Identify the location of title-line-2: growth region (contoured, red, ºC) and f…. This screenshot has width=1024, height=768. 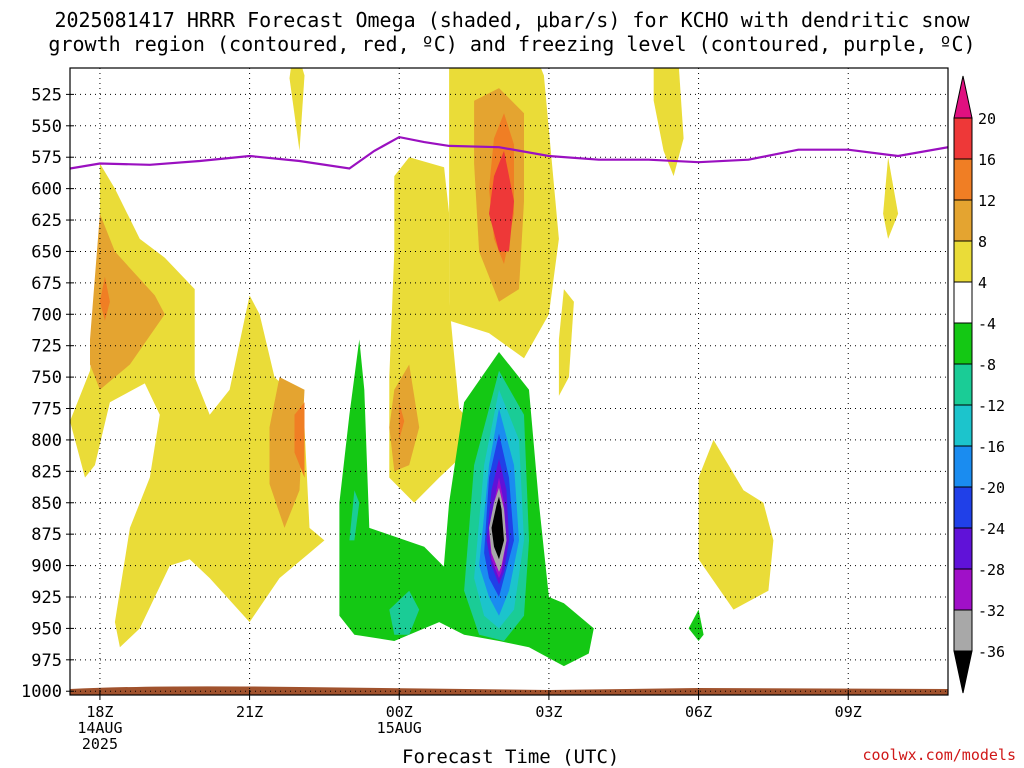
(512, 44).